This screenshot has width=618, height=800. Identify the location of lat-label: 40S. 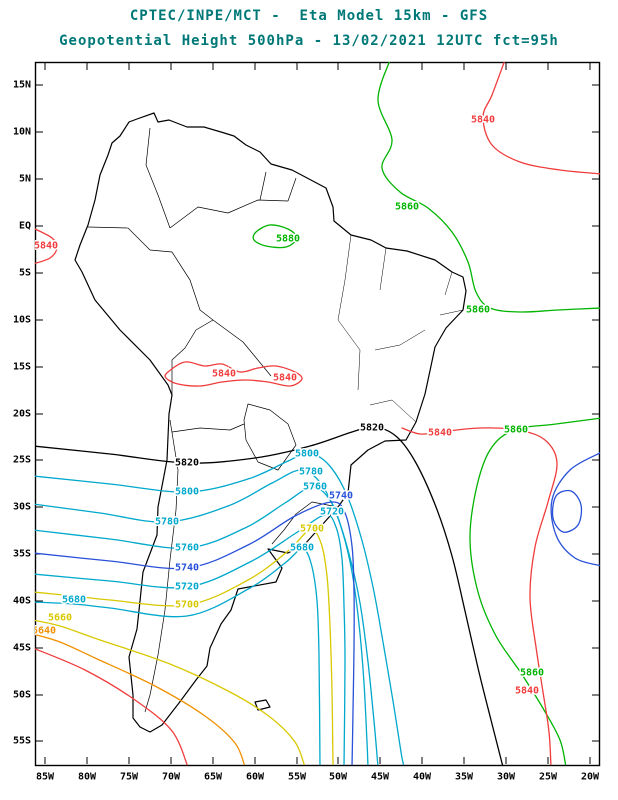
(22, 601).